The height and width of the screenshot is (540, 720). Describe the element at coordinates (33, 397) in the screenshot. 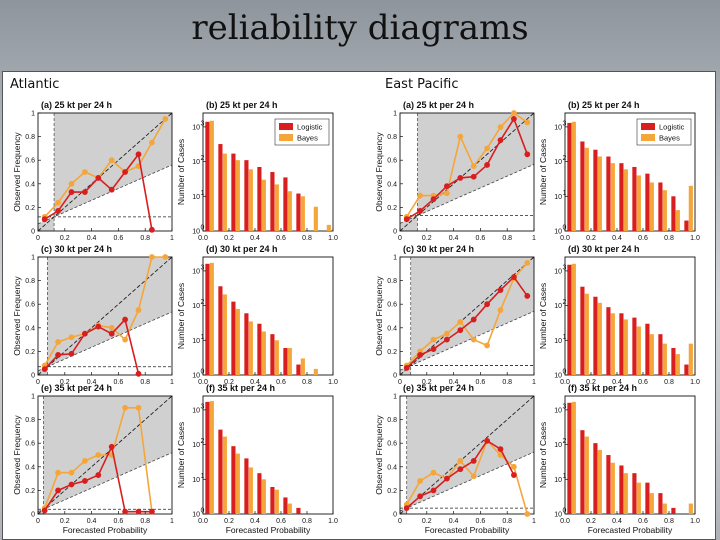

I see `y-tick-label: 1` at that location.